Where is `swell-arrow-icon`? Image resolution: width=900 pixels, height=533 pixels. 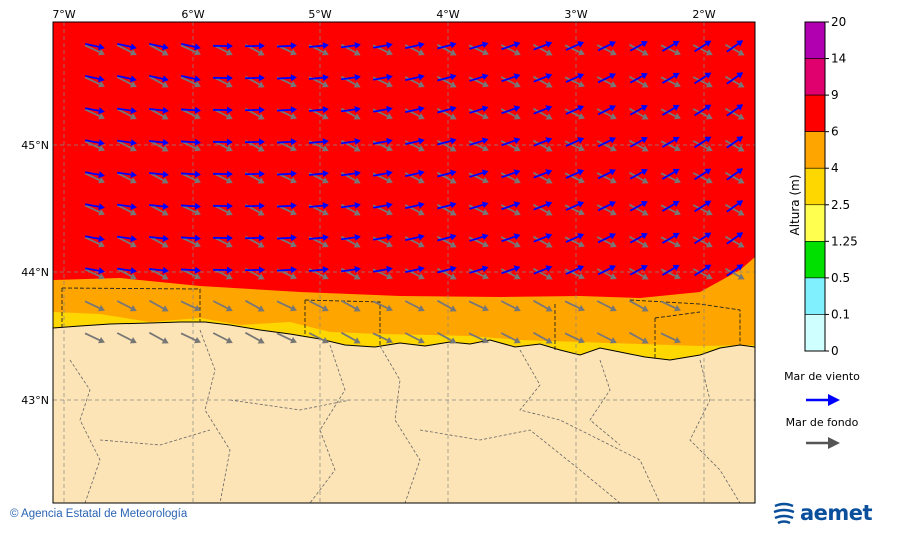 swell-arrow-icon is located at coordinates (823, 443).